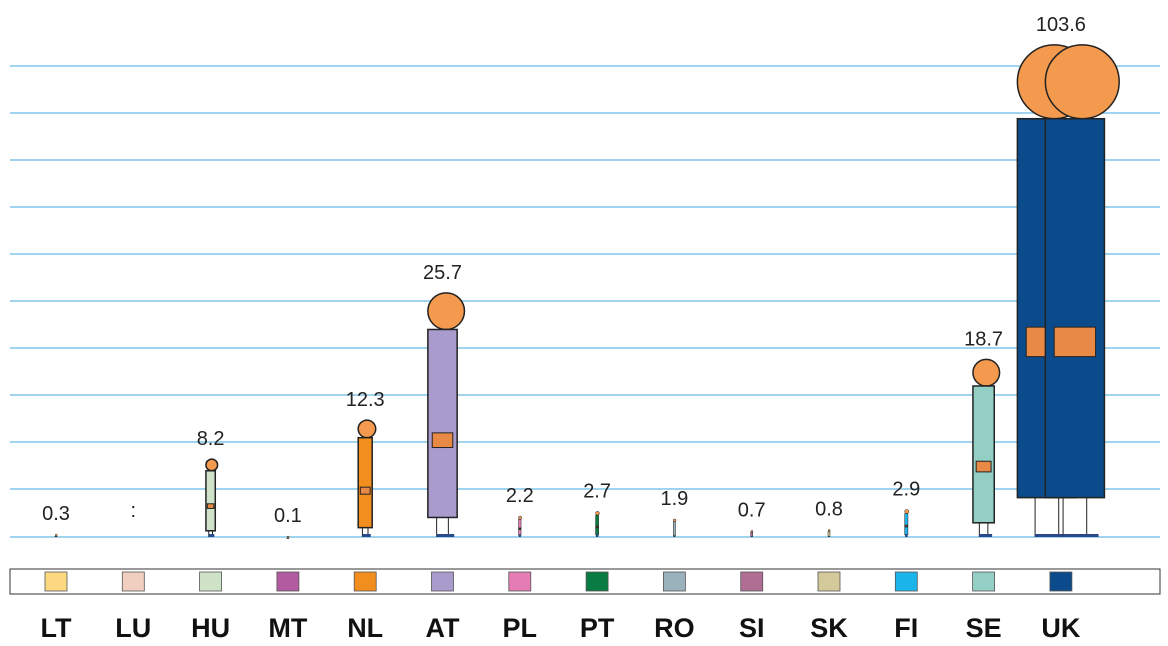 The height and width of the screenshot is (646, 1168). What do you see at coordinates (1061, 25) in the screenshot?
I see `value-label: 103.6` at bounding box center [1061, 25].